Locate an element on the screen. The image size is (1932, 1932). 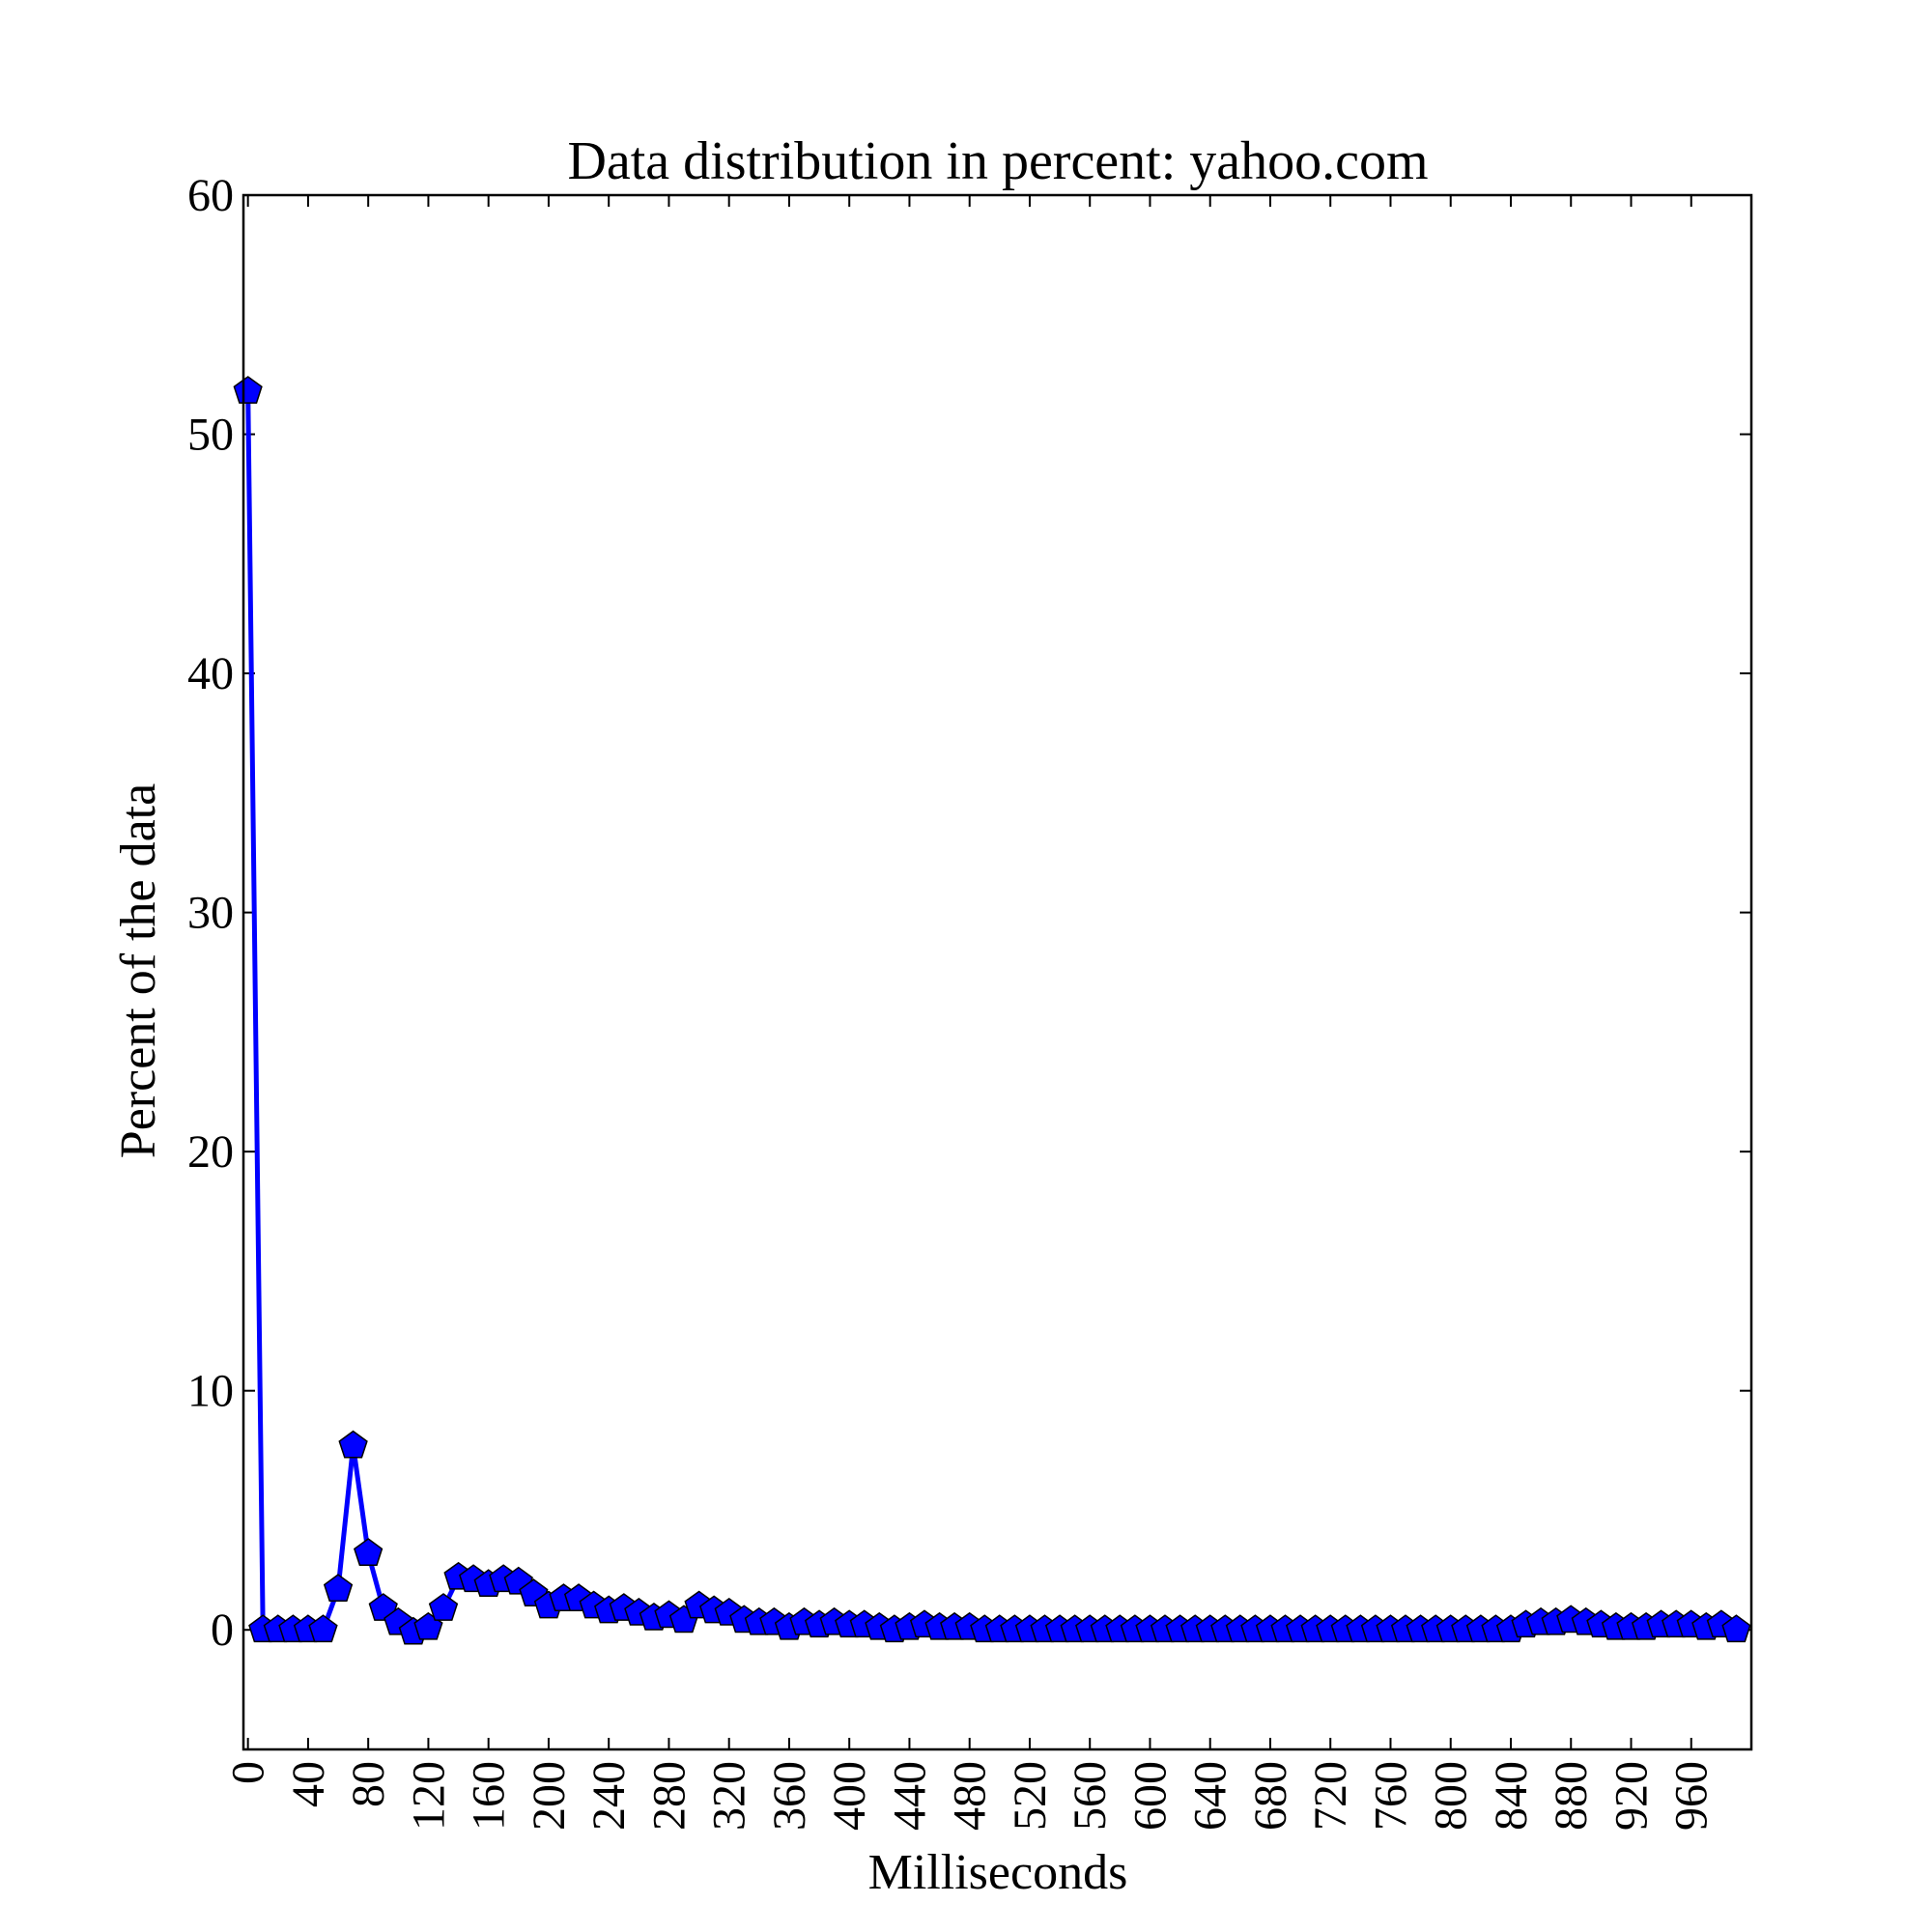
x-tick-label: 120 is located at coordinates (428, 1796).